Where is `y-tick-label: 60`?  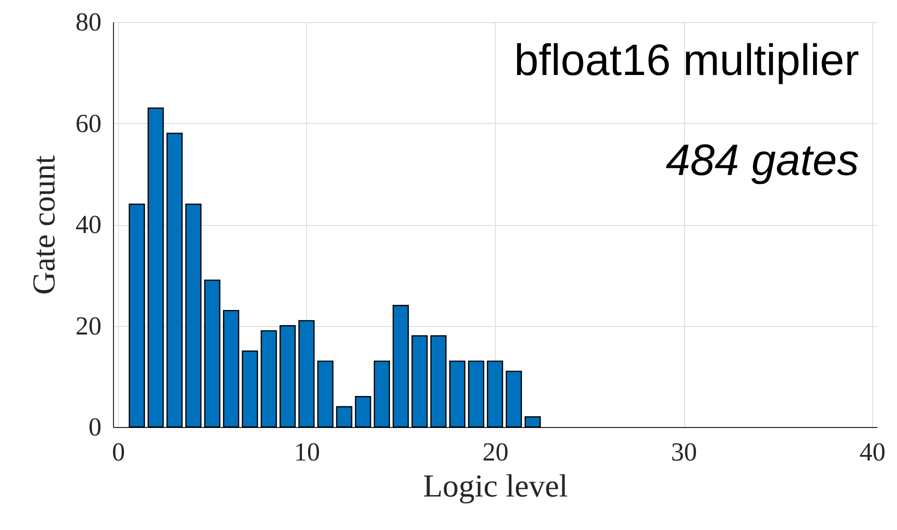
y-tick-label: 60 is located at coordinates (89, 123).